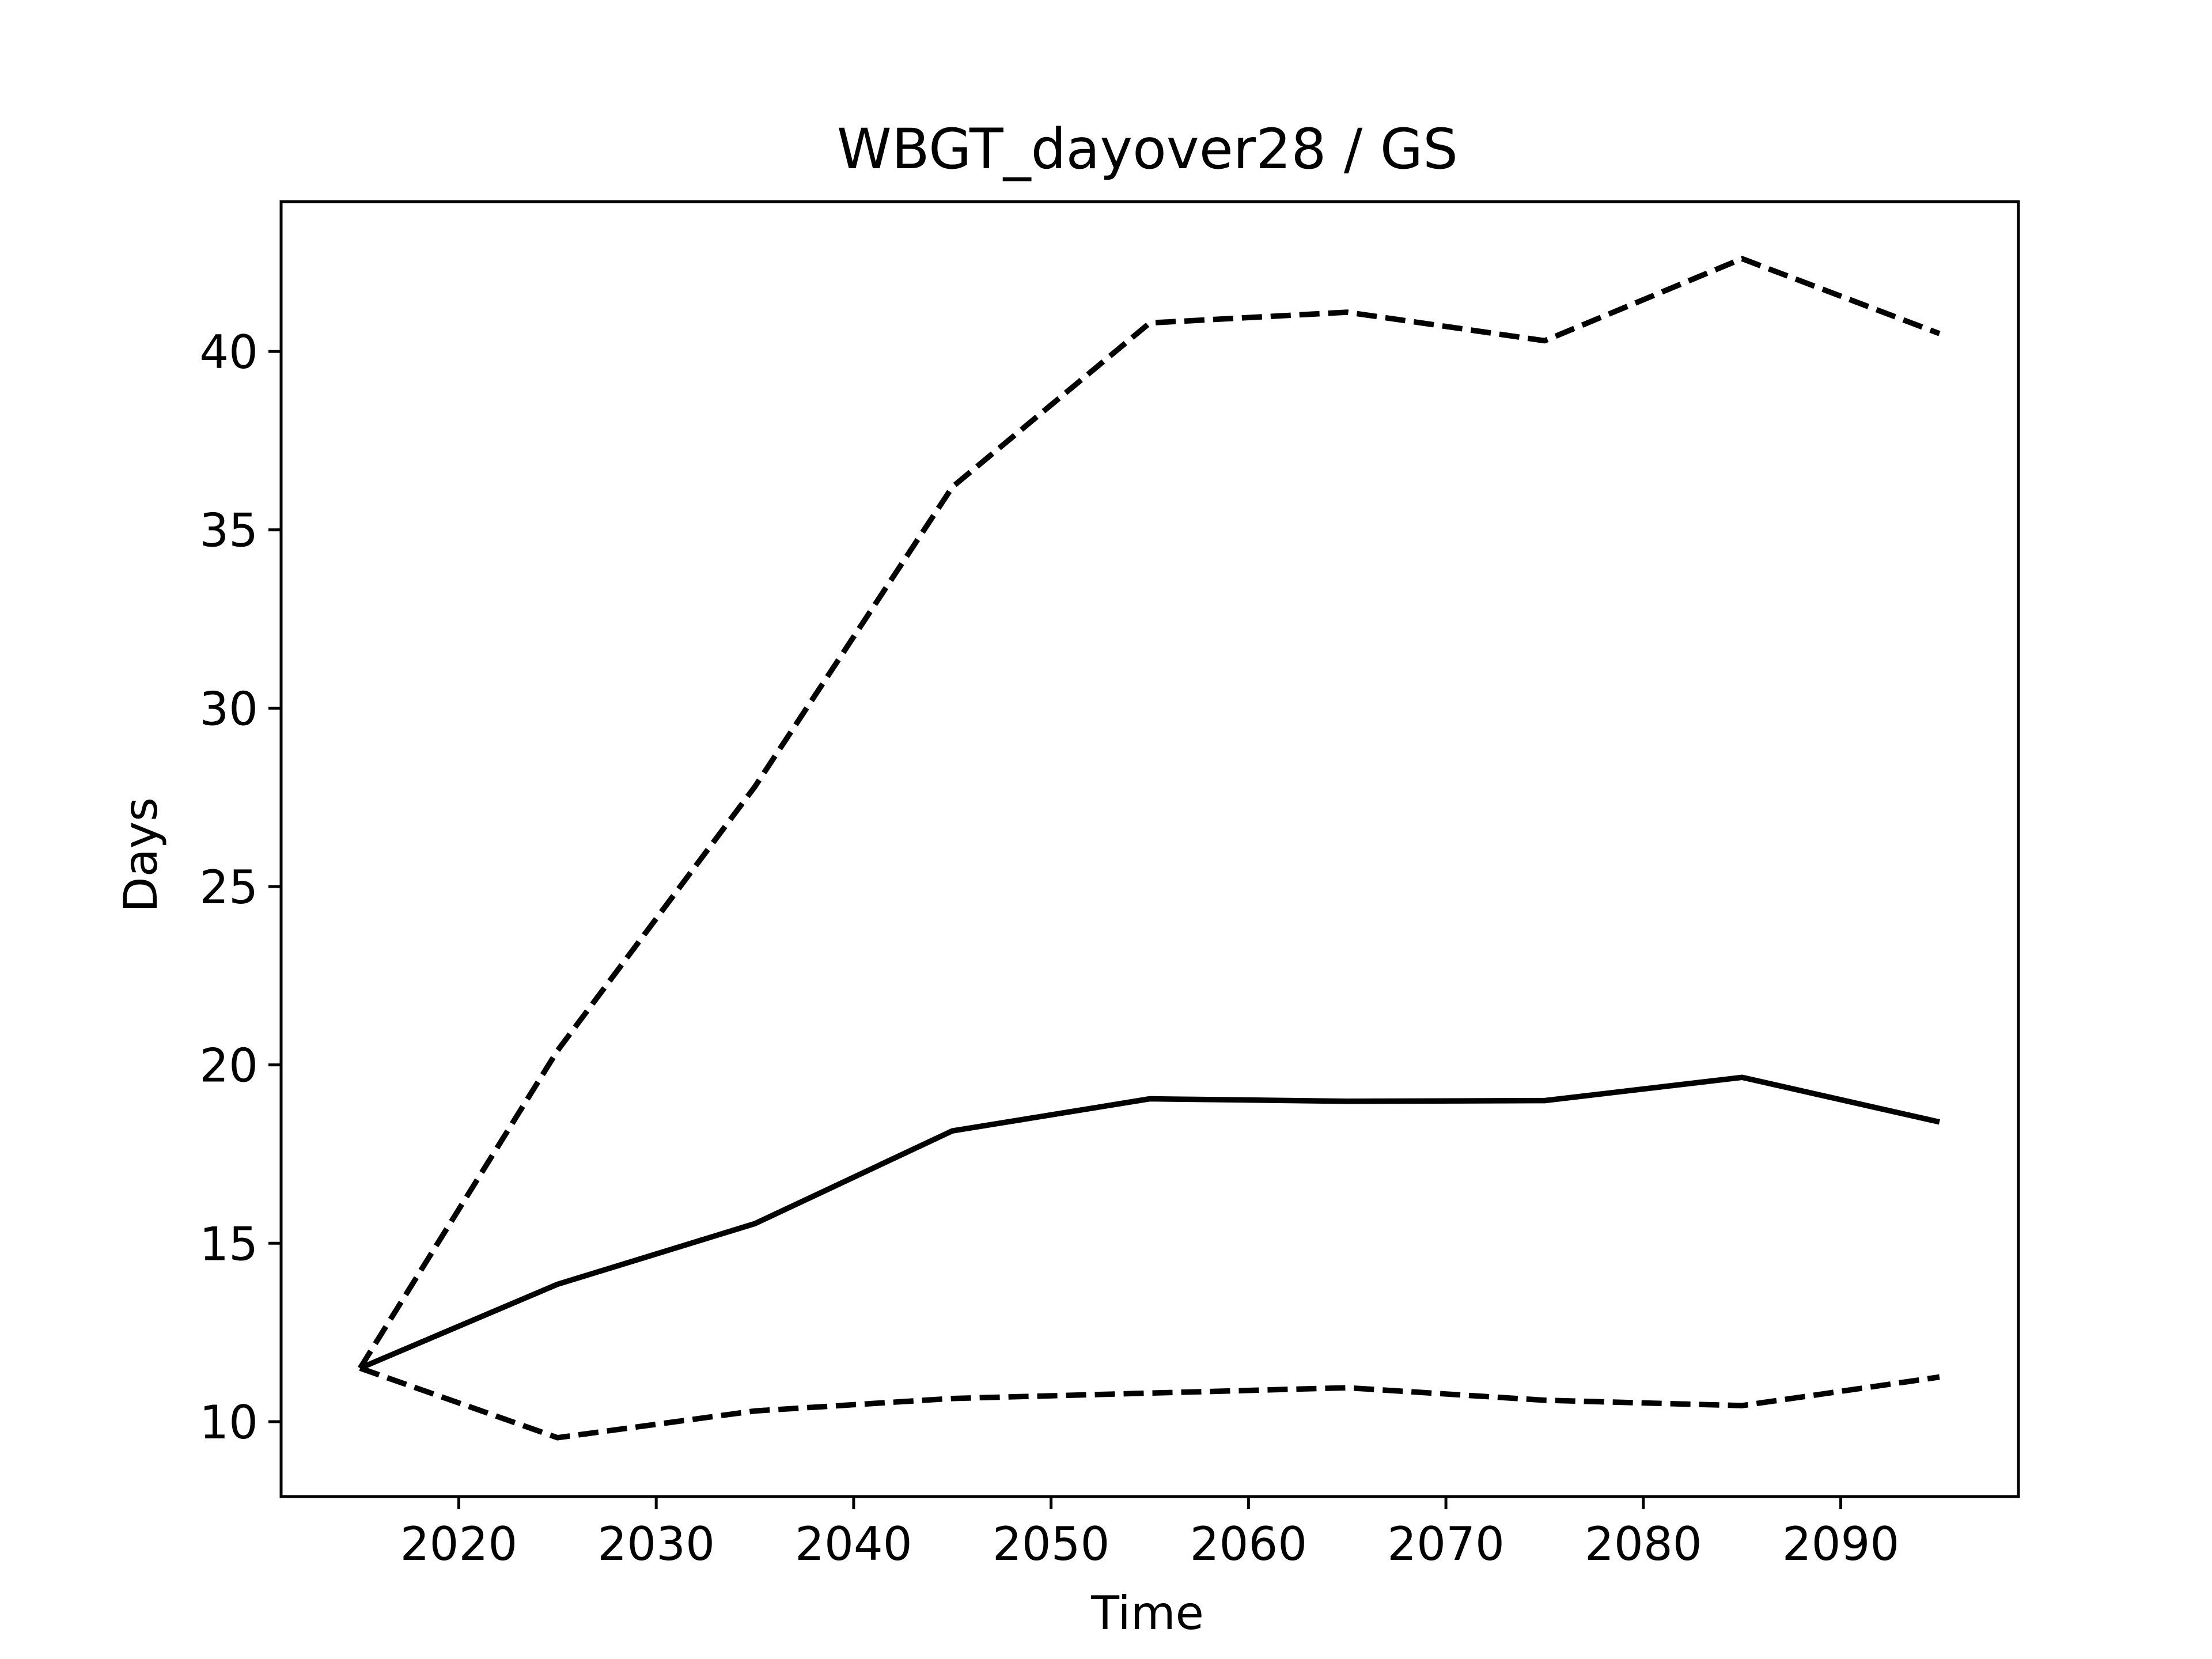  I want to click on x-tick-label: 2050, so click(1051, 1544).